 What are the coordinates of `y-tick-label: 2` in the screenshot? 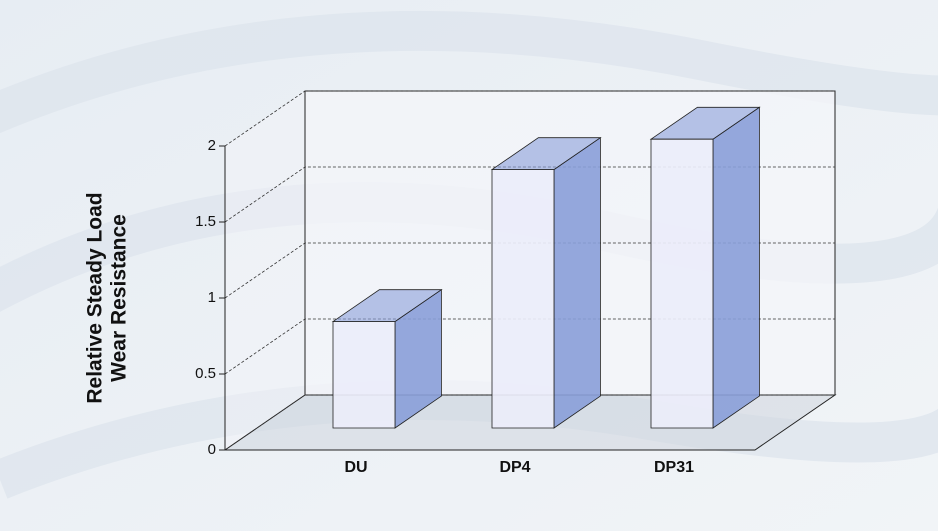 It's located at (212, 145).